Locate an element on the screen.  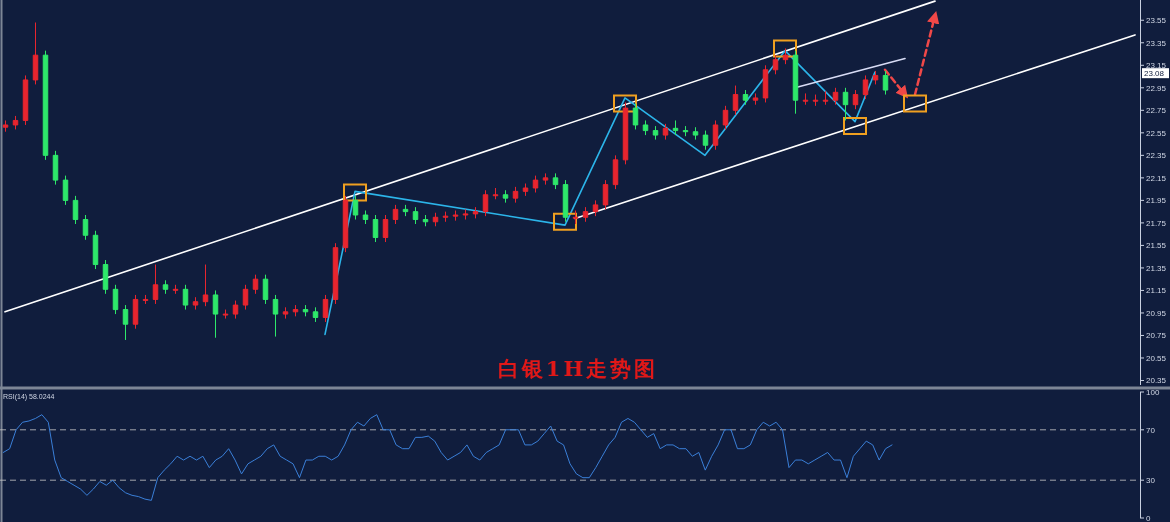
y-tick-label: 22.75 is located at coordinates (1156, 111).